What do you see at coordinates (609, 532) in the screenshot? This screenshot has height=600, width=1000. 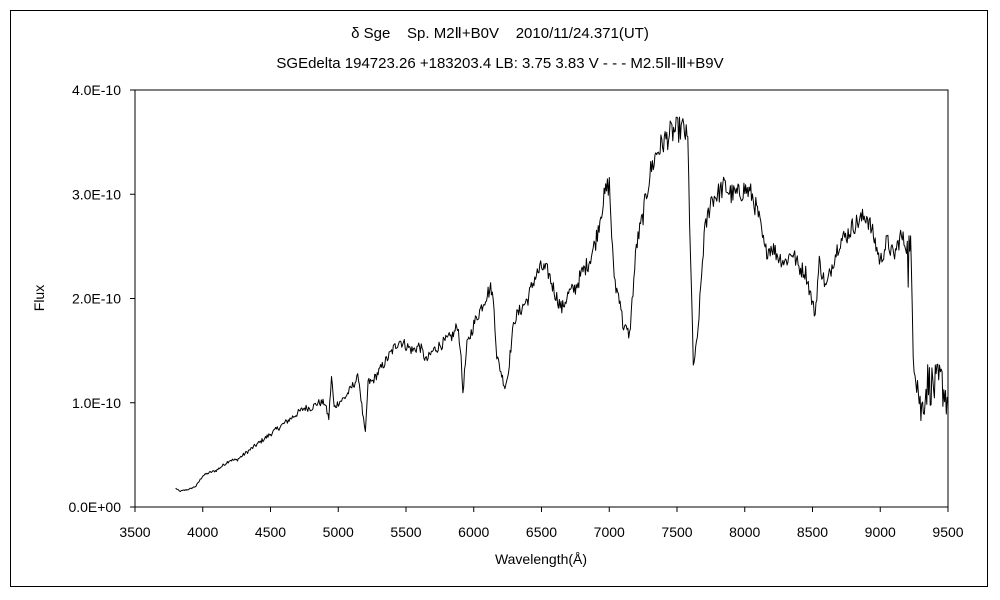 I see `x-tick-label: 7000` at bounding box center [609, 532].